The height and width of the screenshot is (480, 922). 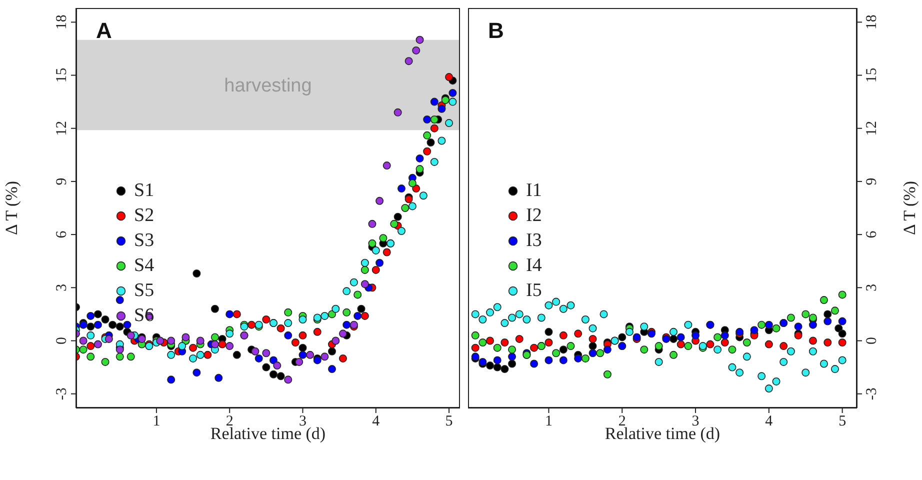 I want to click on legend-label: I4, so click(x=534, y=266).